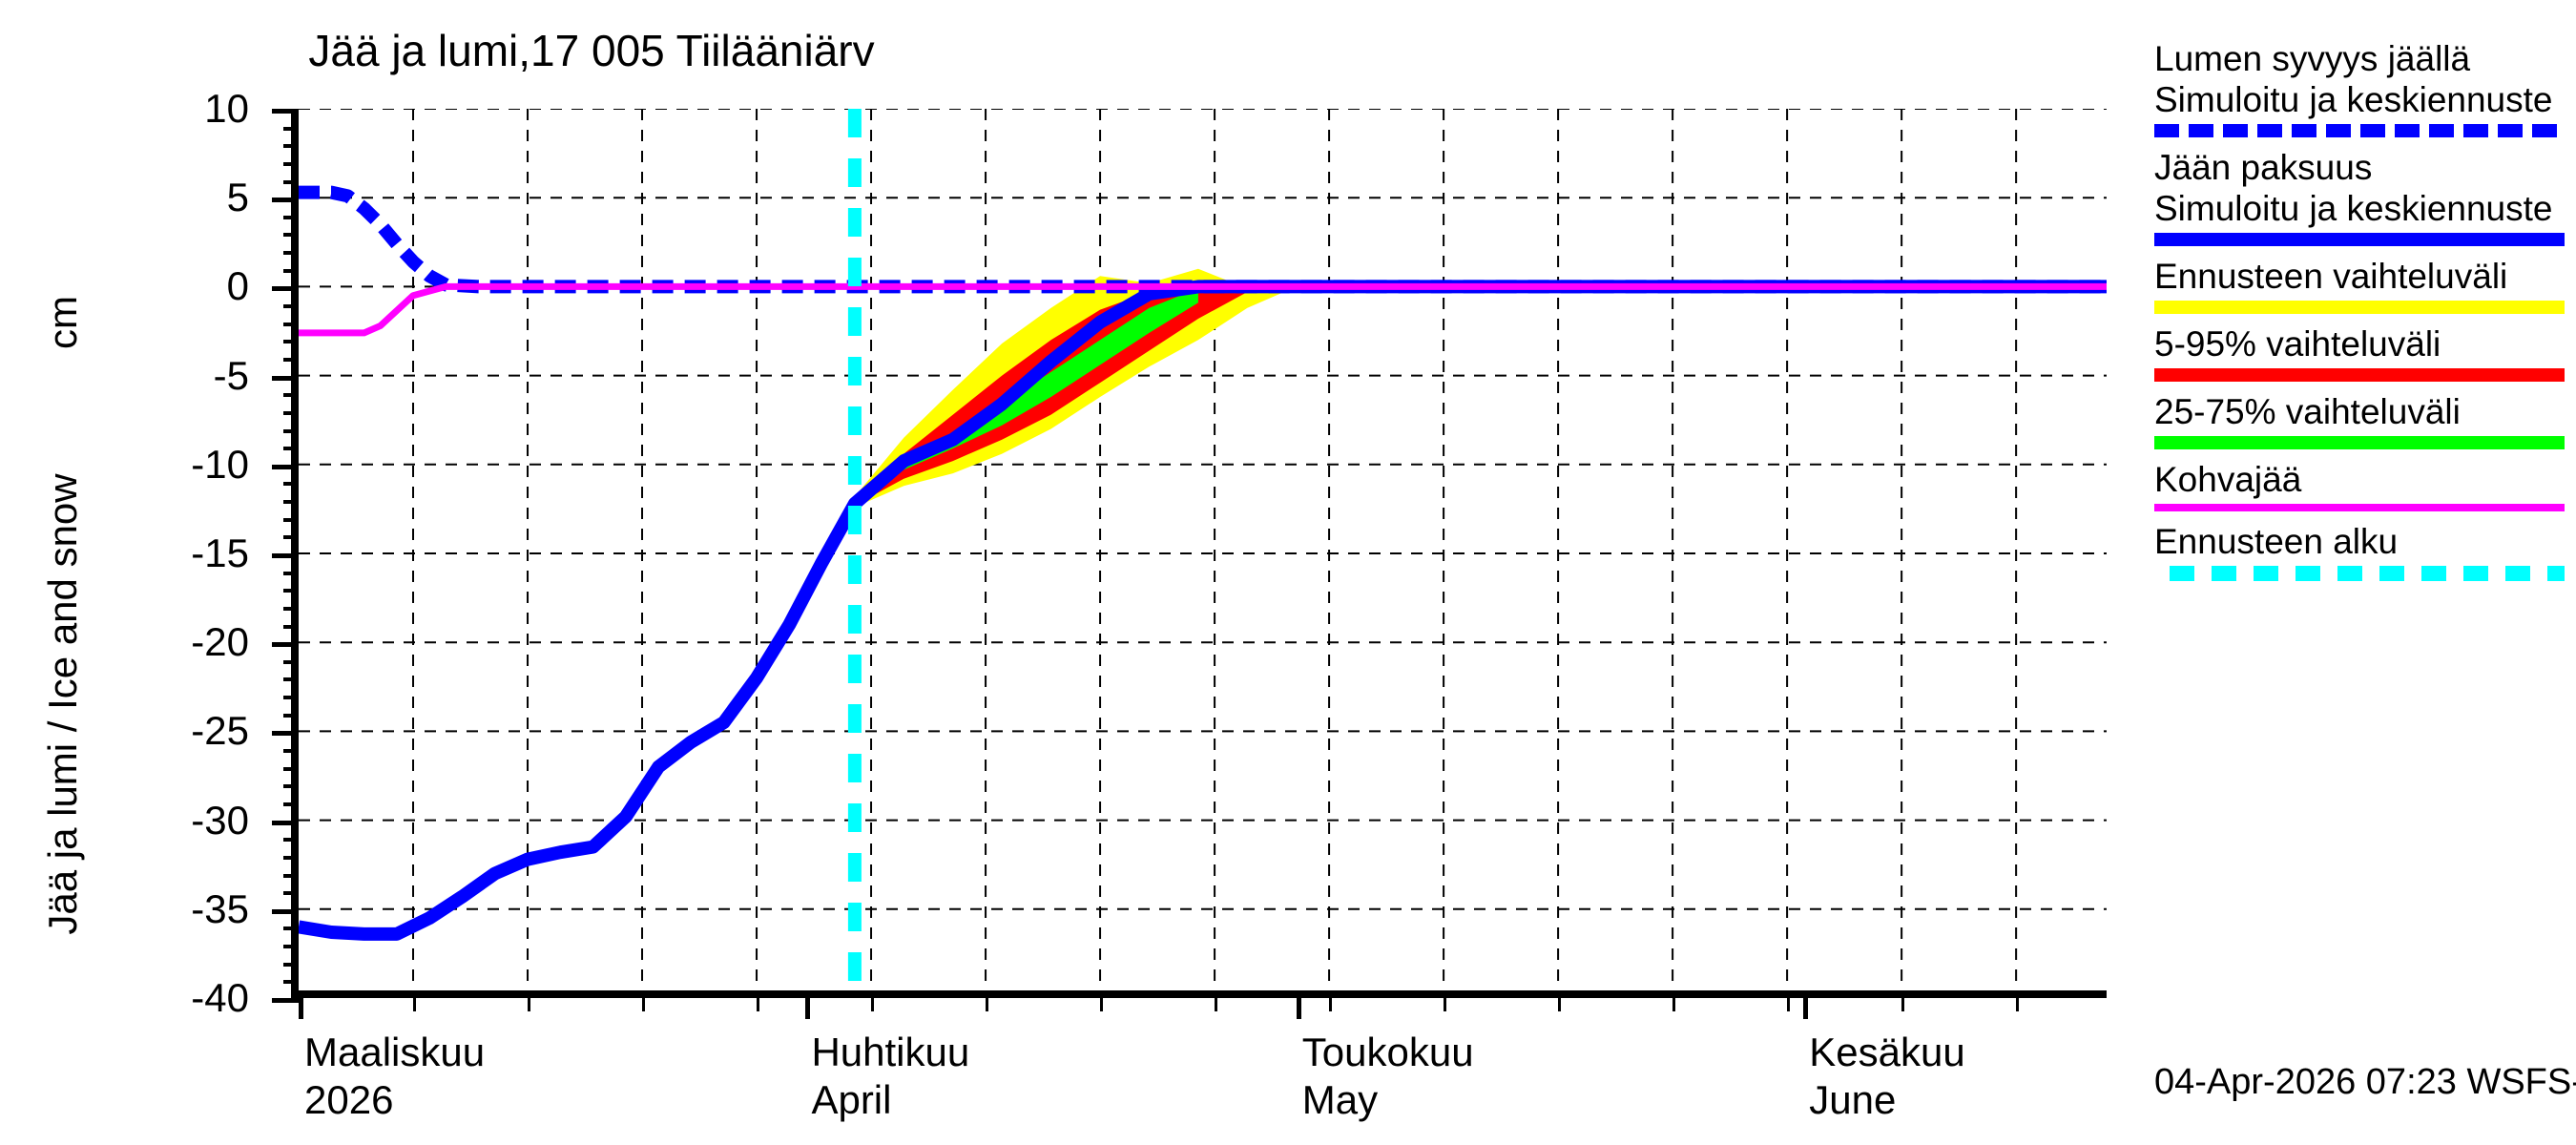  Describe the element at coordinates (2312, 58) in the screenshot. I see `legend-label-primary: Lumen syvyys jäällä` at that location.